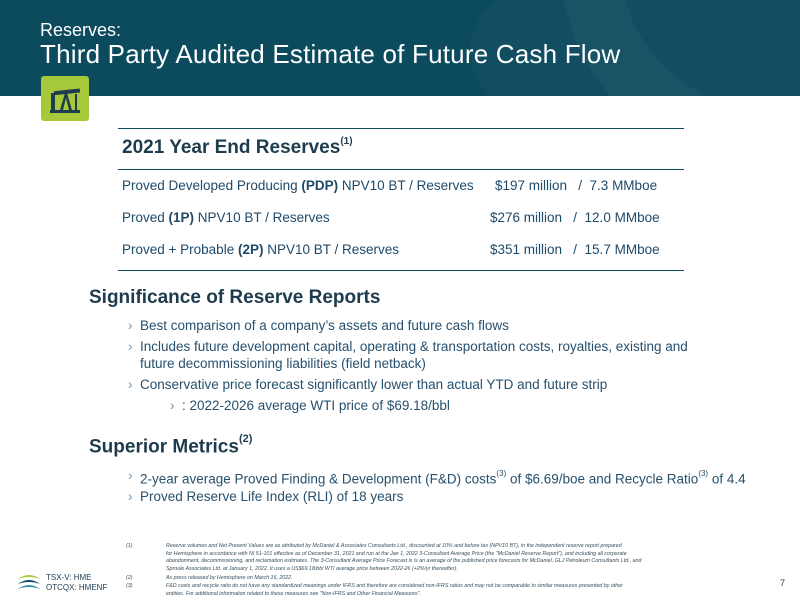 This screenshot has height=600, width=800. Describe the element at coordinates (81, 30) in the screenshot. I see `slide-subtitle: Reserves:` at that location.